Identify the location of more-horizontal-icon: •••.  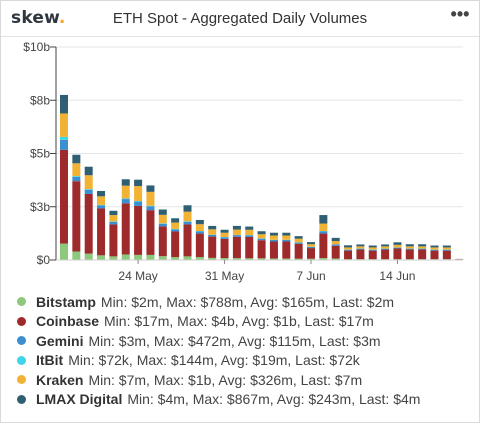
(460, 14).